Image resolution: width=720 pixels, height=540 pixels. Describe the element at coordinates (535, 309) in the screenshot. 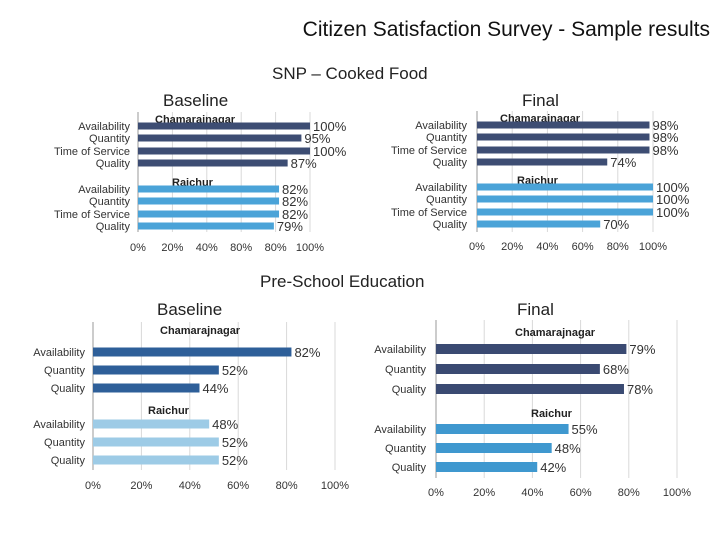

I see `panel-label-pse-final: Final` at that location.